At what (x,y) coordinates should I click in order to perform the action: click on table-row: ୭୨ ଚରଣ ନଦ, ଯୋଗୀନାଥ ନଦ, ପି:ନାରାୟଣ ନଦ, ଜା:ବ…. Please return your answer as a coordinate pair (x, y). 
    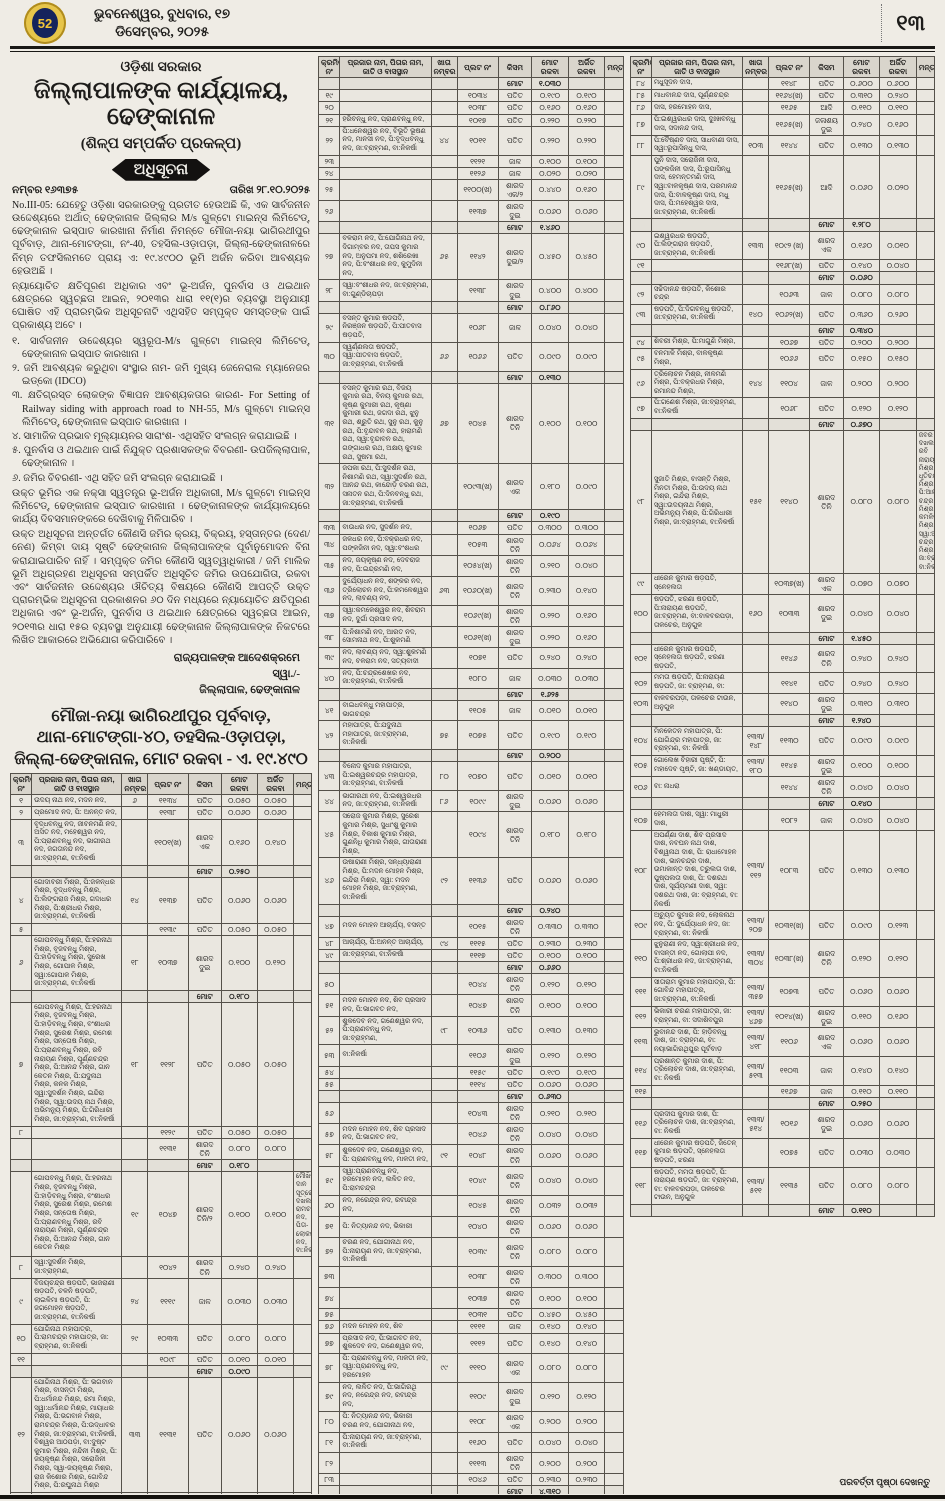
    Looking at the image, I should click on (471, 1252).